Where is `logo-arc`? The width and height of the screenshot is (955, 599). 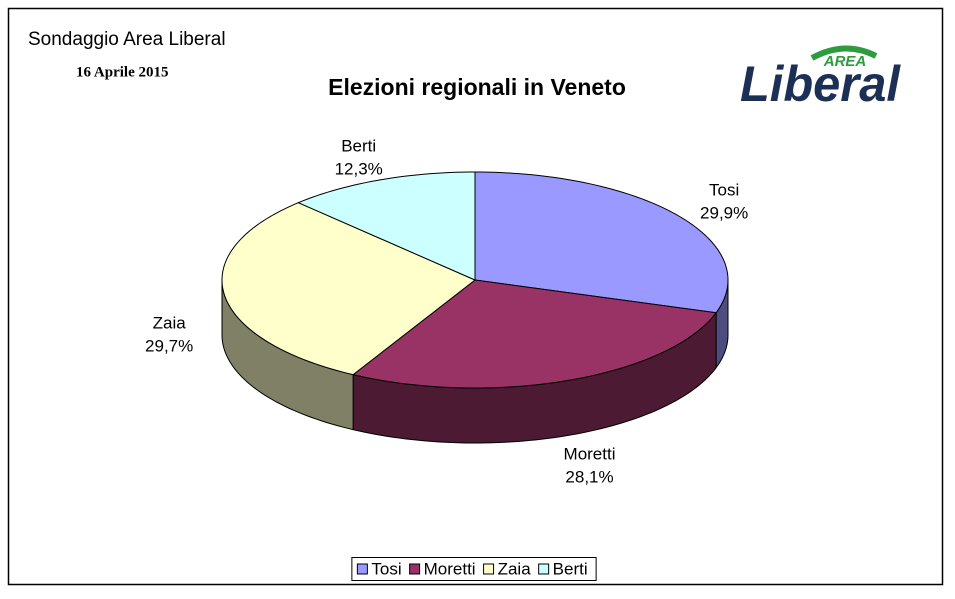 logo-arc is located at coordinates (844, 53).